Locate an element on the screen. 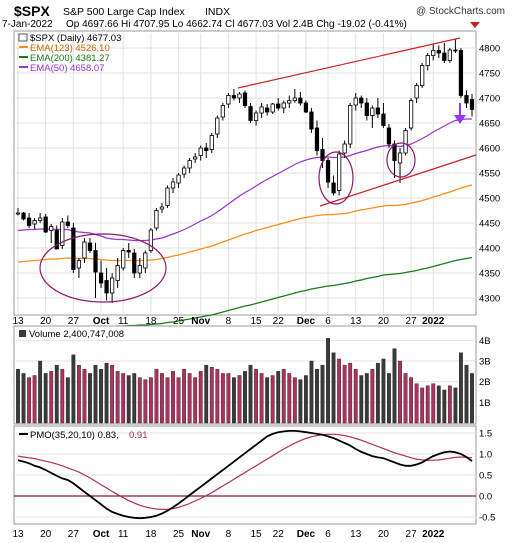  pmo-signal-line is located at coordinates (245, 471).